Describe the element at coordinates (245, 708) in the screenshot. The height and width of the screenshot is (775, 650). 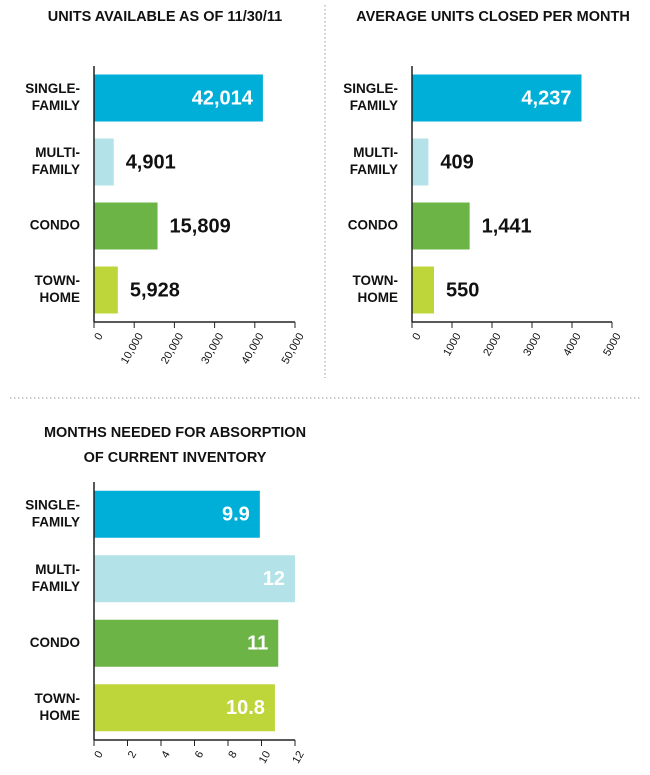
I see `value-label: 10.8` at that location.